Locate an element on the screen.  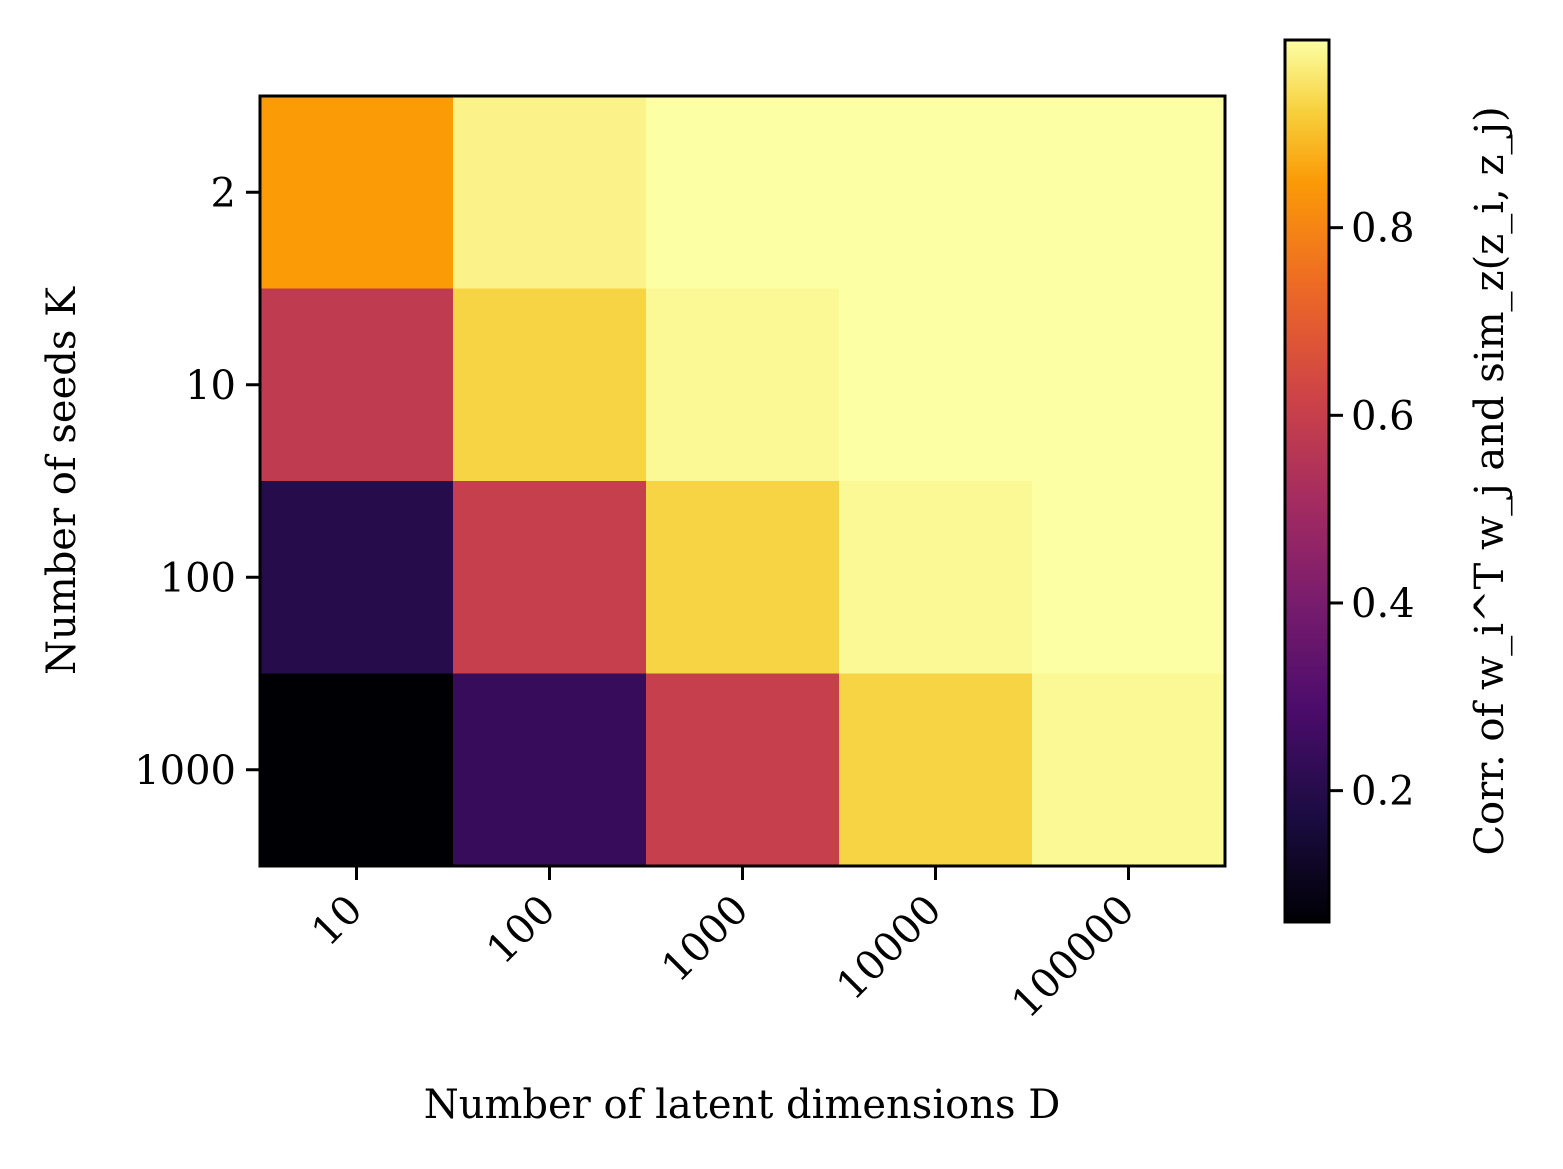
x-tick-label: 1000 is located at coordinates (705, 939).